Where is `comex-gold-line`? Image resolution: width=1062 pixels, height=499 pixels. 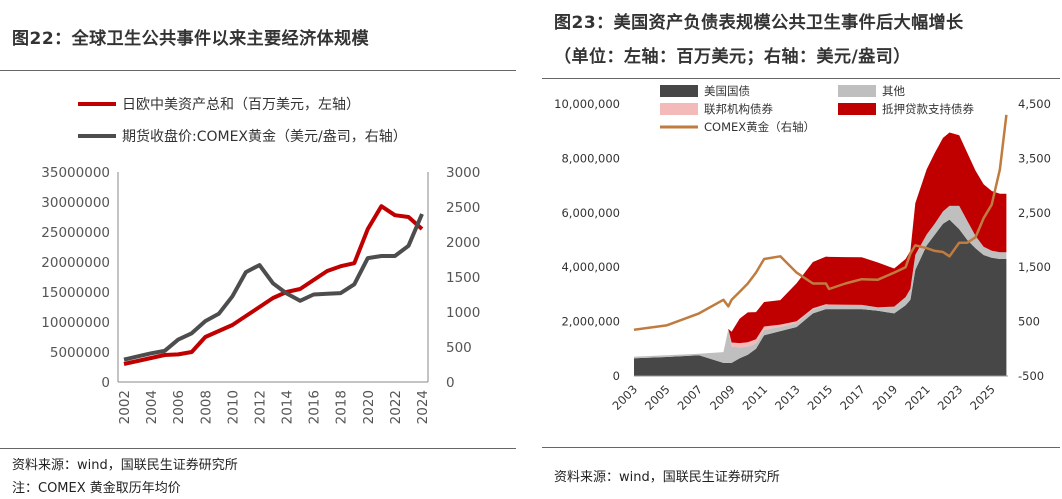 comex-gold-line is located at coordinates (273, 287).